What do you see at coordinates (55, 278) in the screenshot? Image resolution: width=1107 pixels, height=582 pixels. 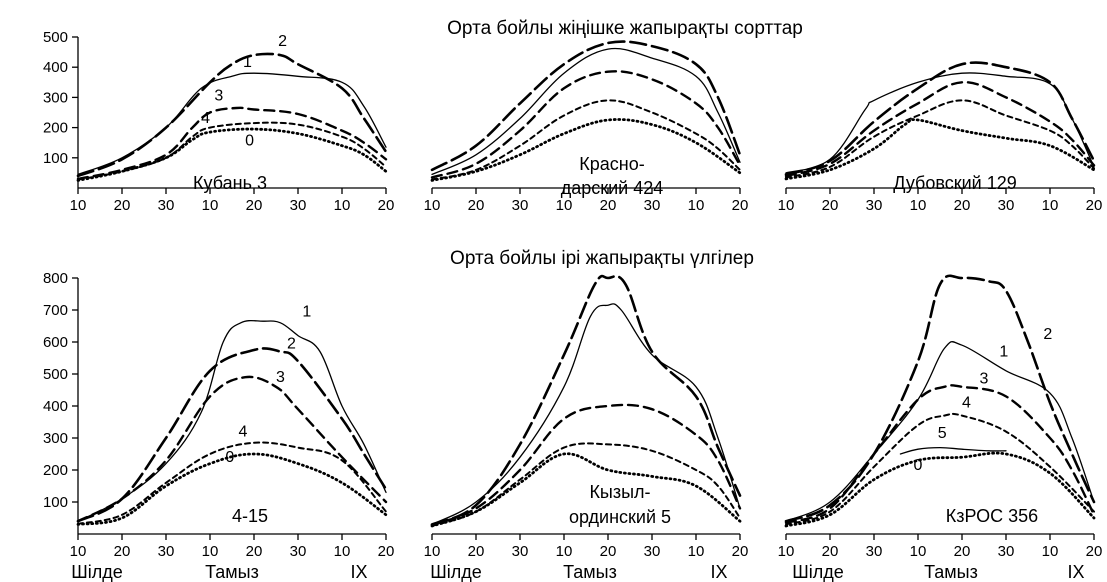 I see `y-tick-label: 800` at bounding box center [55, 278].